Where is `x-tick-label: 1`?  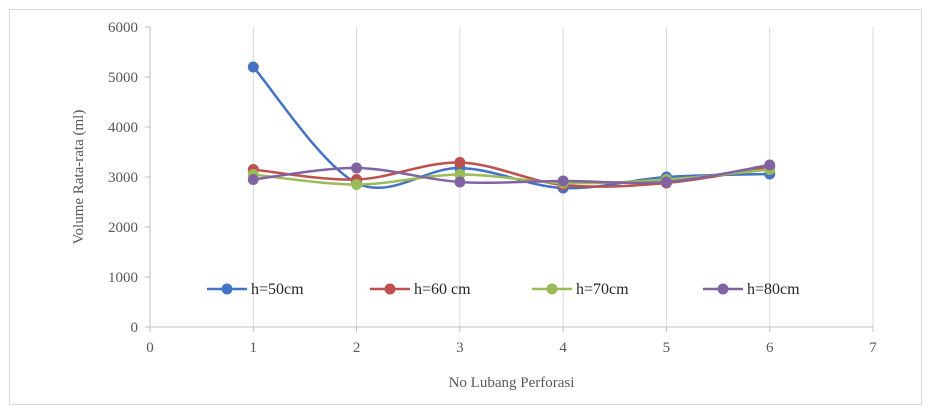
x-tick-label: 1 is located at coordinates (254, 348).